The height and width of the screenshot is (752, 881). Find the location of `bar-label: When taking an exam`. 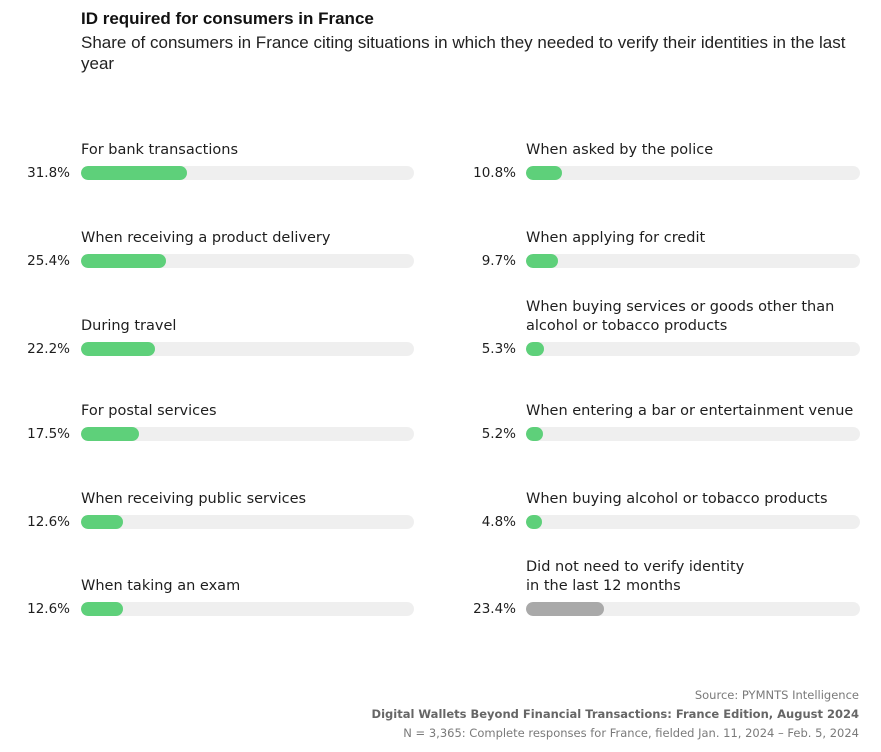

bar-label: When taking an exam is located at coordinates (161, 586).